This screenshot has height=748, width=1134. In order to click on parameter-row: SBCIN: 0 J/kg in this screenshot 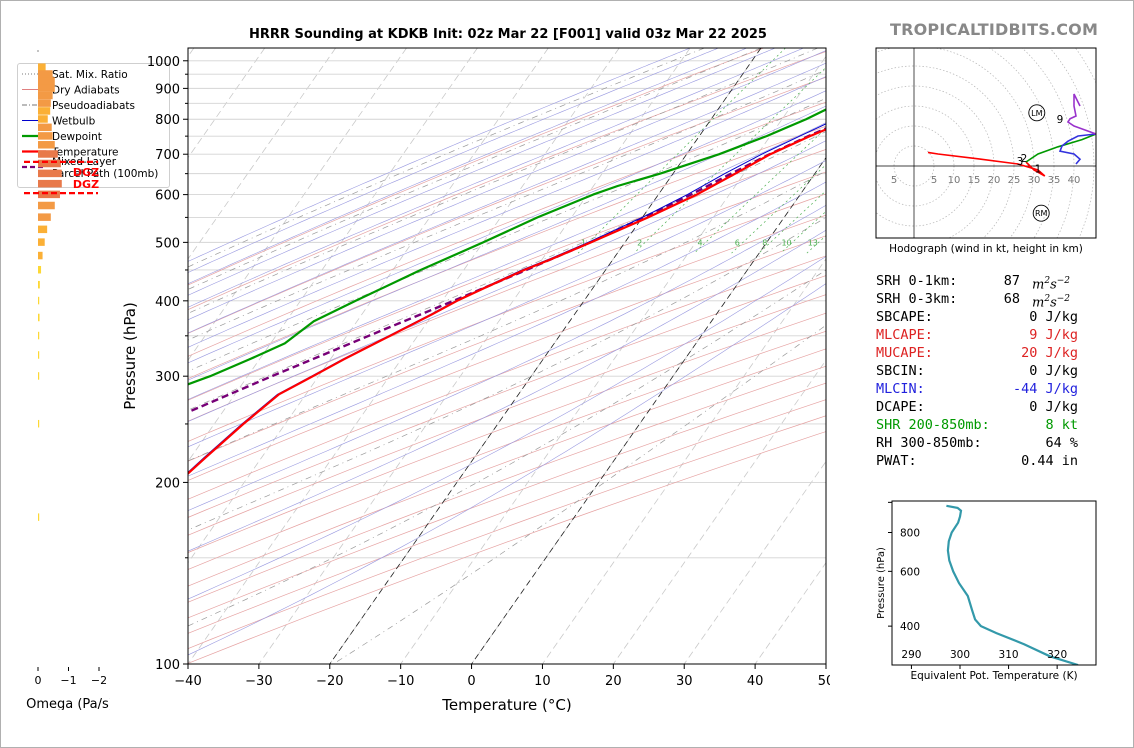, I will do `click(977, 371)`.